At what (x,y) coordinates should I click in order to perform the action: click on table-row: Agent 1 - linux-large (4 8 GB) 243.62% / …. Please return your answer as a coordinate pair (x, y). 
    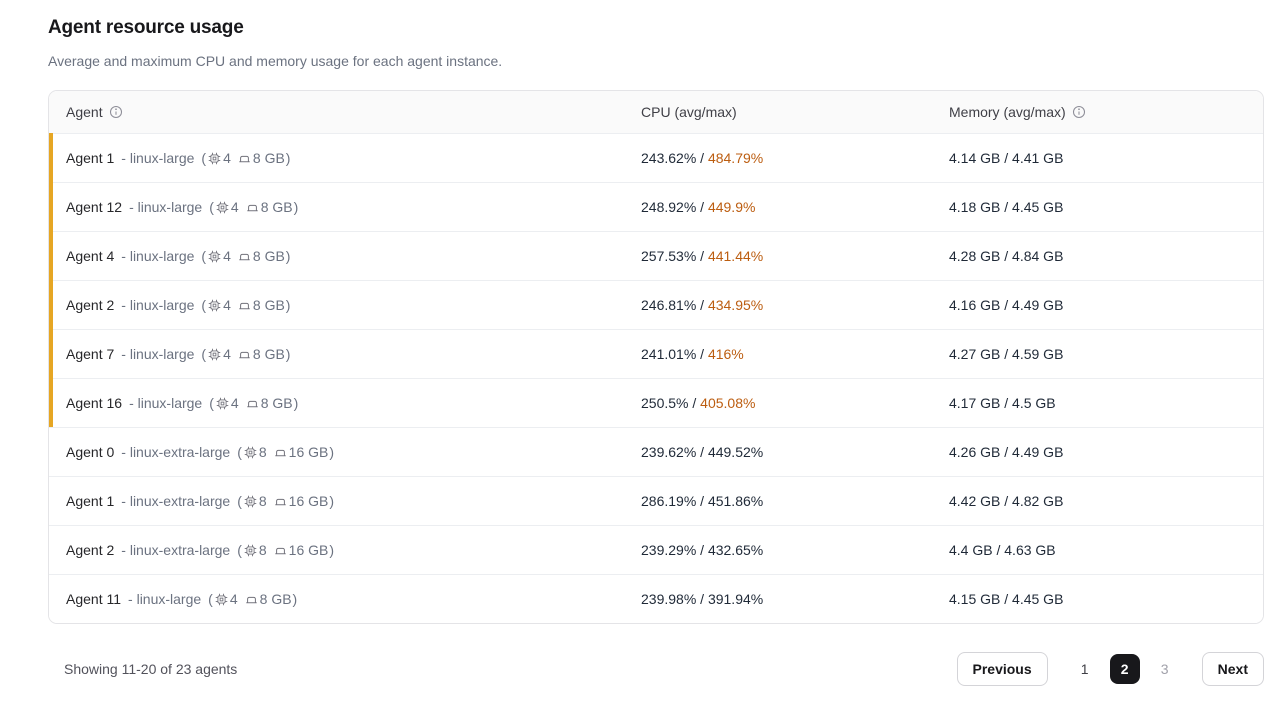
    Looking at the image, I should click on (656, 157).